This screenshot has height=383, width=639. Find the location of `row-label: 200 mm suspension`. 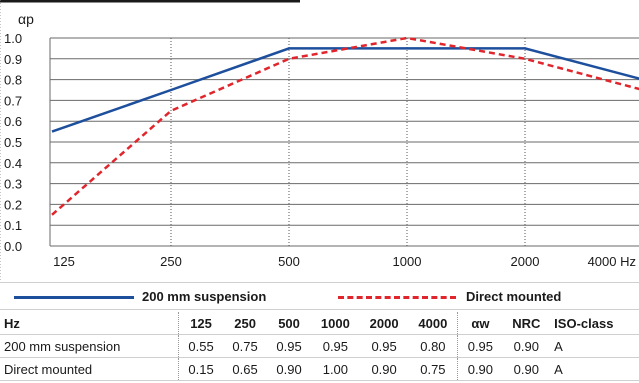

row-label: 200 mm suspension is located at coordinates (89, 346).